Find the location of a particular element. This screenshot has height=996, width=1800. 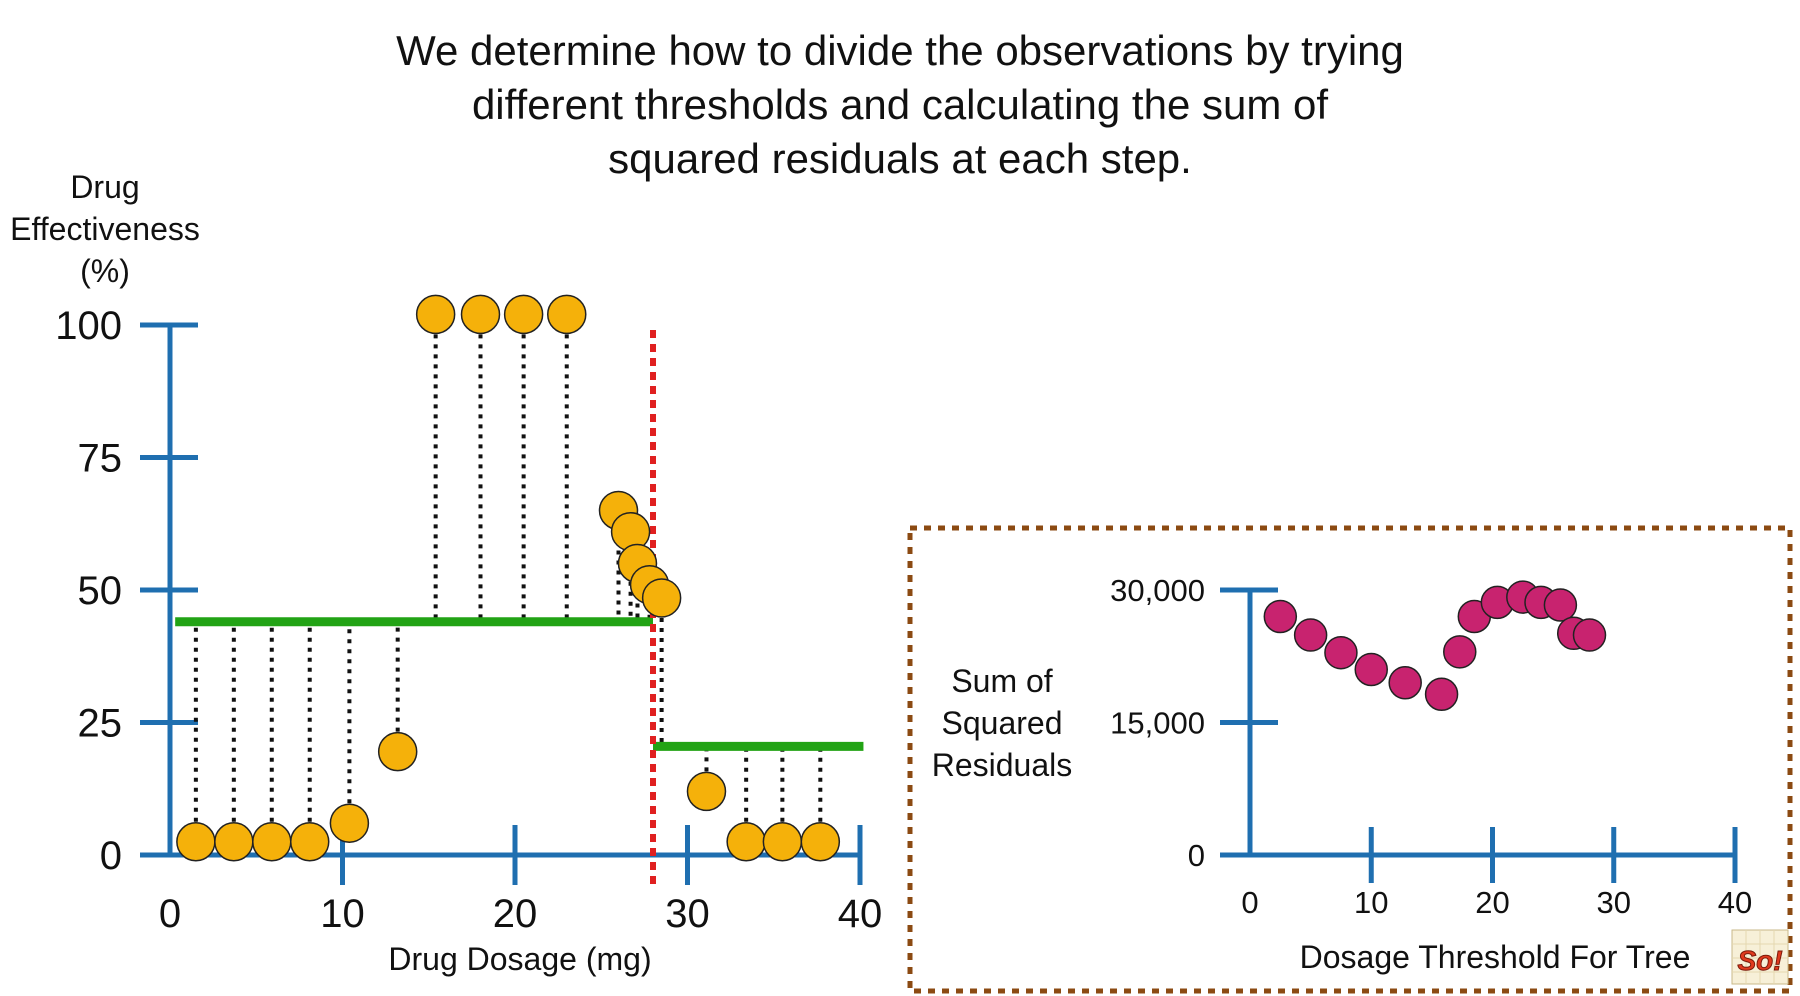

inset-y-axis-label-line: Residuals is located at coordinates (1002, 765).